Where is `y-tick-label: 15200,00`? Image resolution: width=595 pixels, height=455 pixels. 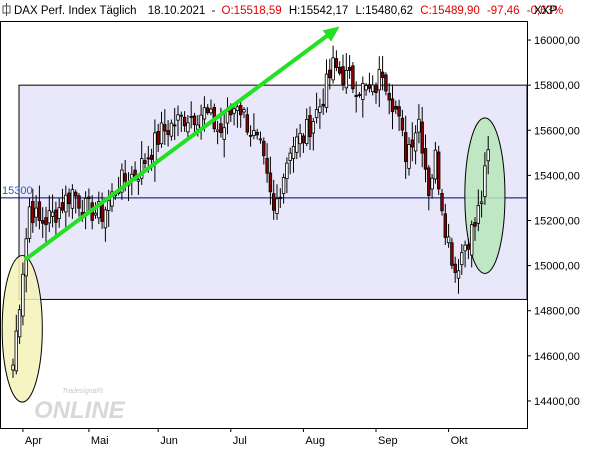 y-tick-label: 15200,00 is located at coordinates (557, 221).